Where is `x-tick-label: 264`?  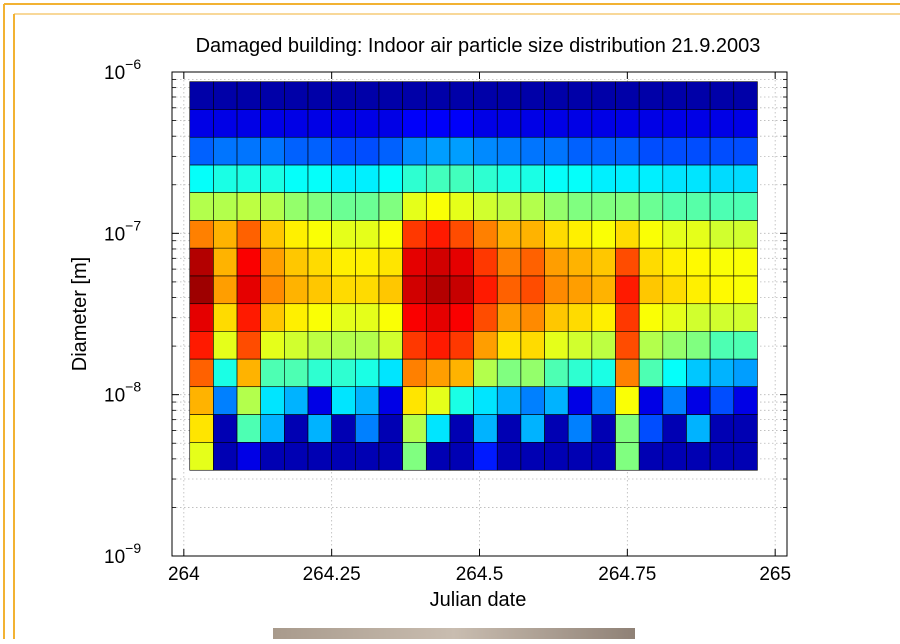
x-tick-label: 264 is located at coordinates (184, 574).